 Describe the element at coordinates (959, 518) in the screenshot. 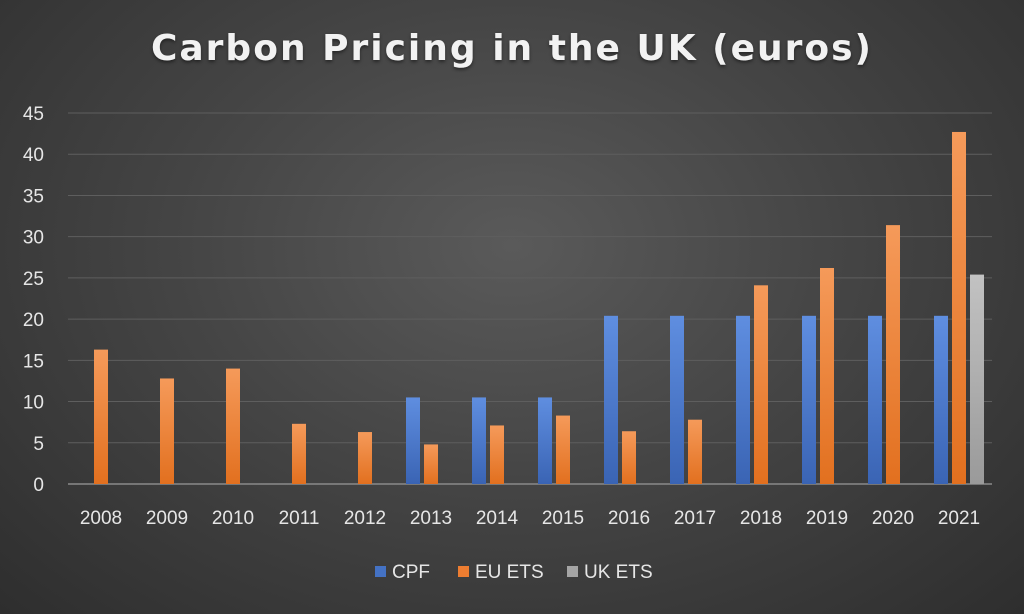

I see `x-tick-label: 2021` at that location.